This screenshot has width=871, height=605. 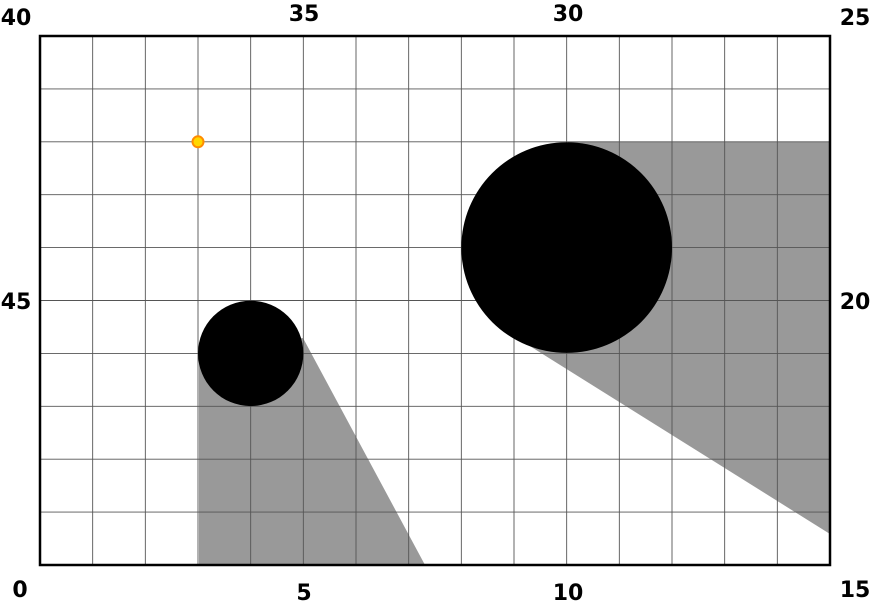 I want to click on label-right-middle: 20, so click(x=855, y=302).